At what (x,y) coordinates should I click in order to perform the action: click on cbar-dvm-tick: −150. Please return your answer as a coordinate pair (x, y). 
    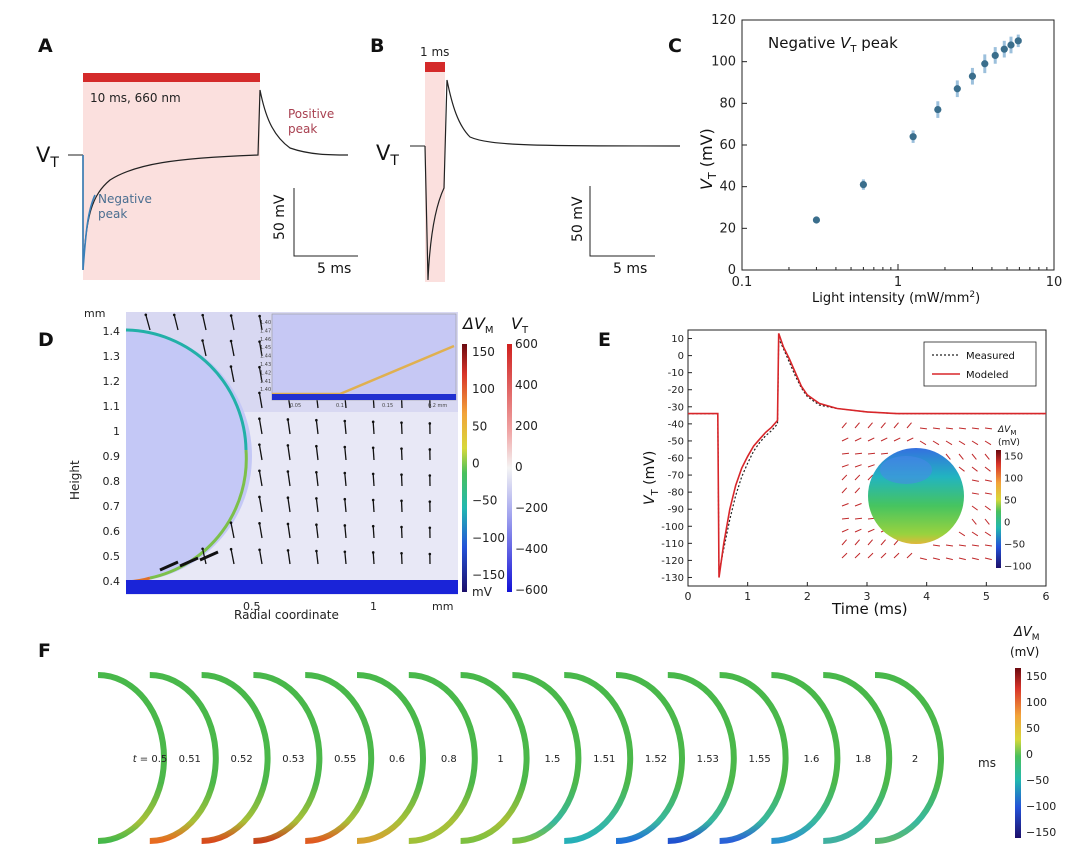
    Looking at the image, I should click on (488, 575).